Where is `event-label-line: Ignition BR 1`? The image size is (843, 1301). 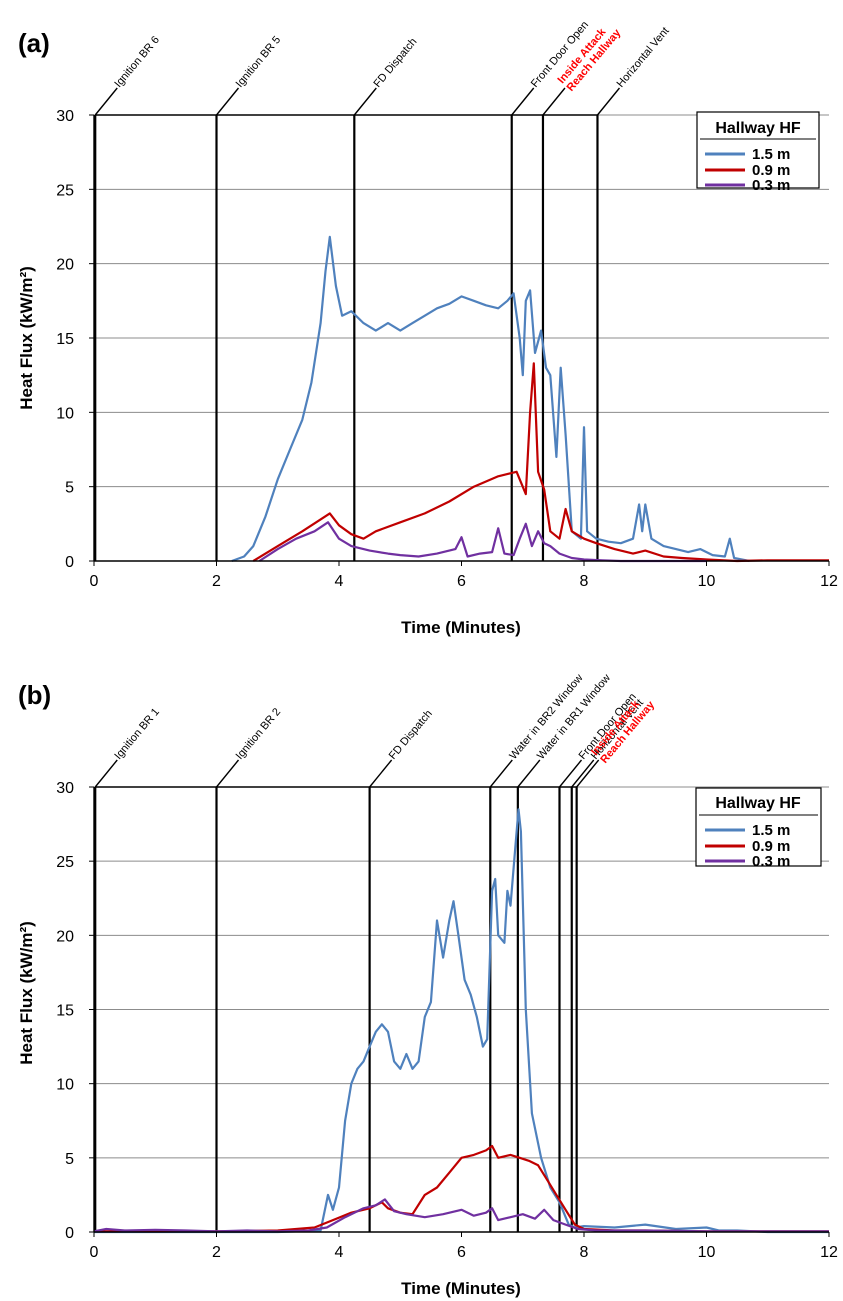
event-label-line: Ignition BR 1 is located at coordinates (137, 734).